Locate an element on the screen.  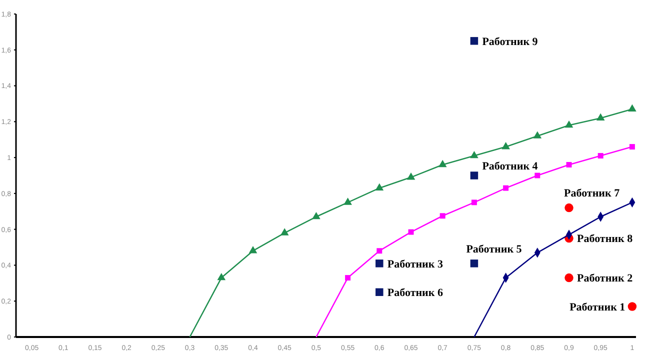
annotation: Работник 5 is located at coordinates (494, 249).